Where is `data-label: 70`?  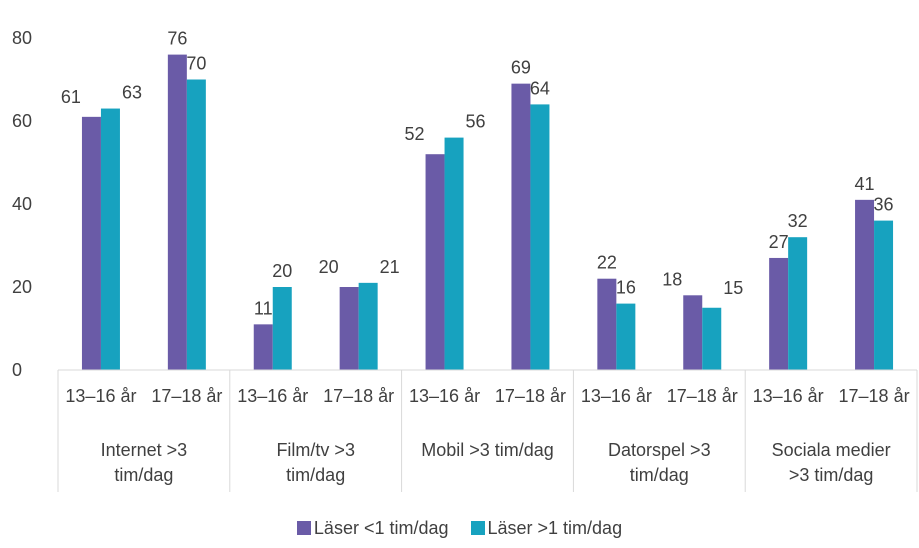
data-label: 70 is located at coordinates (196, 64).